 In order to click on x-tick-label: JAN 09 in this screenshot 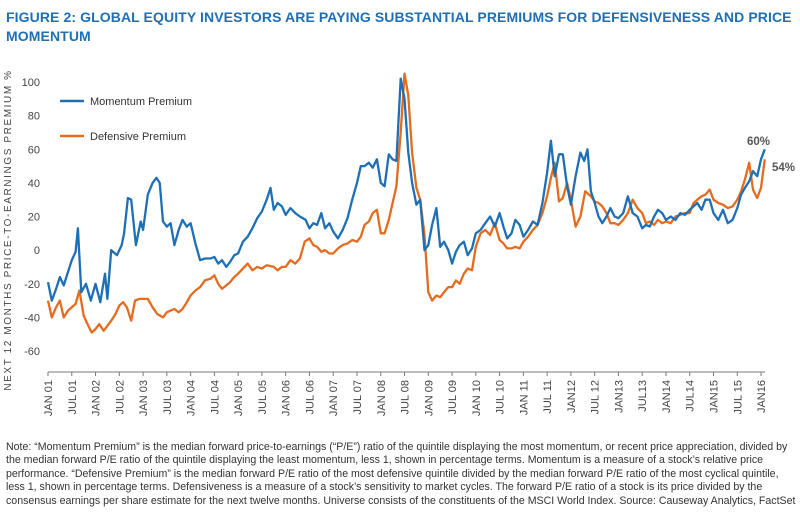, I will do `click(429, 398)`.